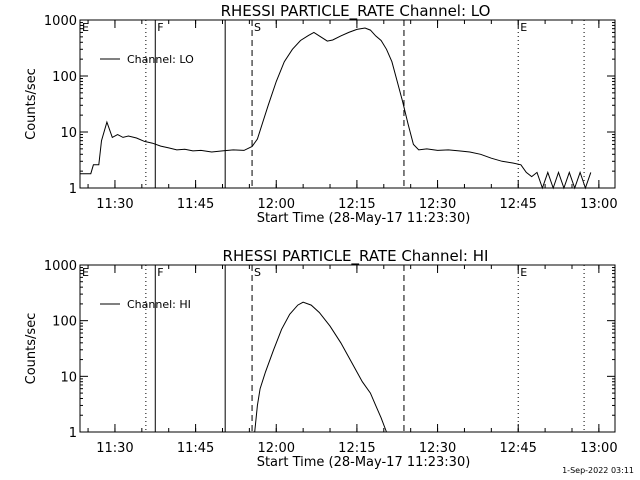 Image resolution: width=640 pixels, height=480 pixels. What do you see at coordinates (159, 304) in the screenshot?
I see `legend-entry: Channel: HI` at bounding box center [159, 304].